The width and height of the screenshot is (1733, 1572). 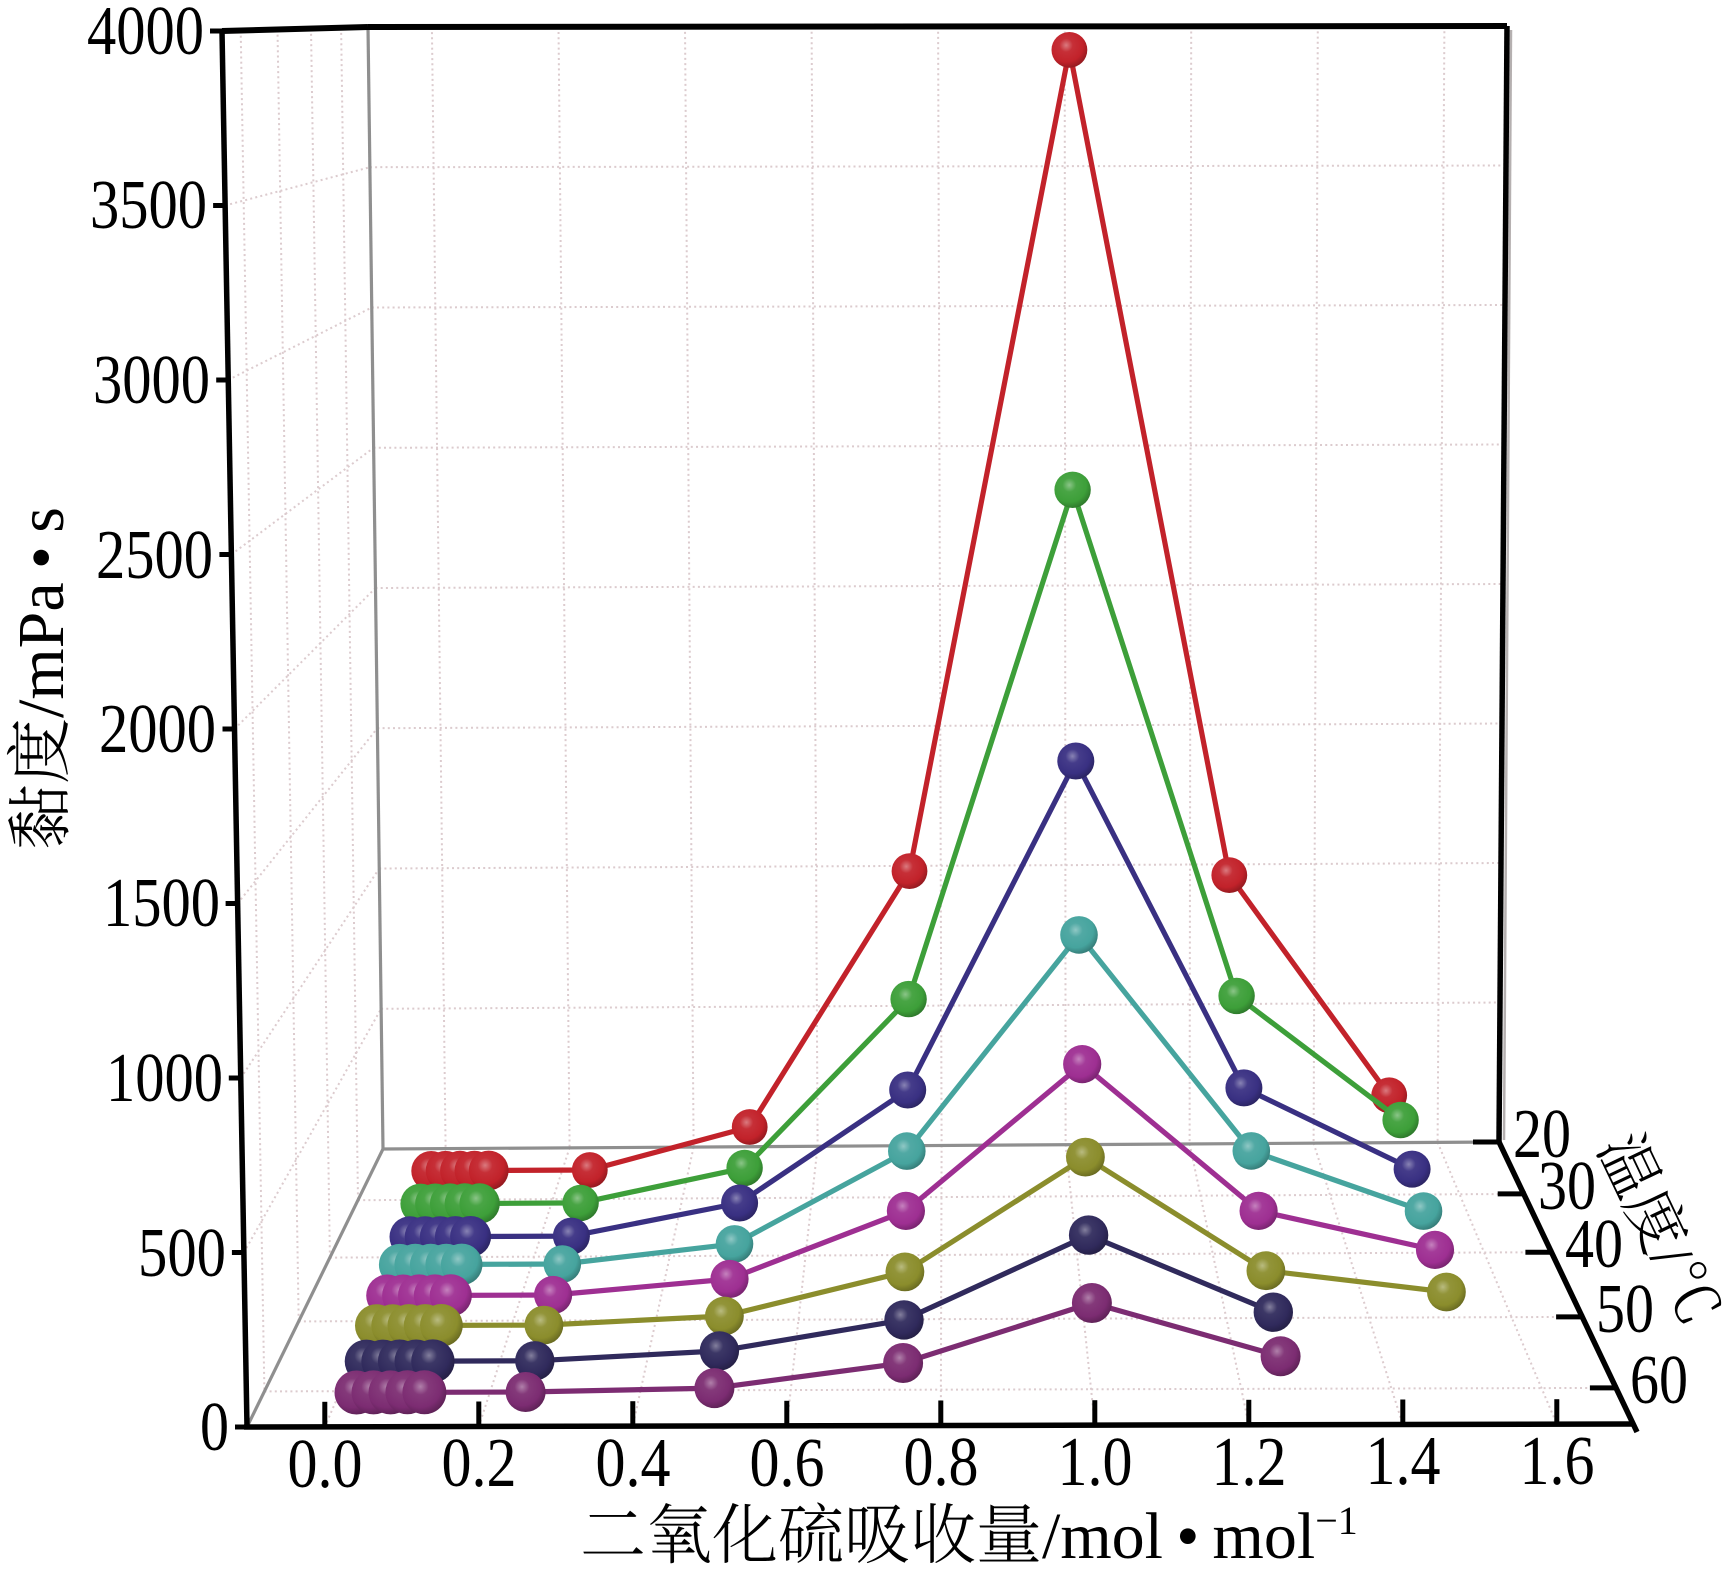 I want to click on svg-text: 3000, so click(x=151, y=380).